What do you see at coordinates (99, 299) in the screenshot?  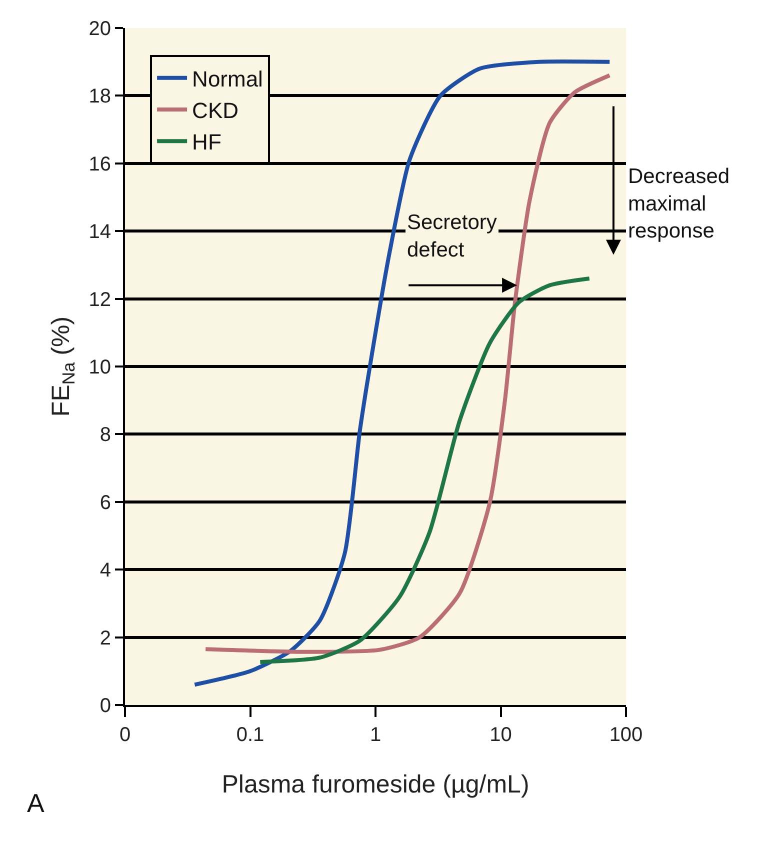 I see `y-tick-label: 12` at bounding box center [99, 299].